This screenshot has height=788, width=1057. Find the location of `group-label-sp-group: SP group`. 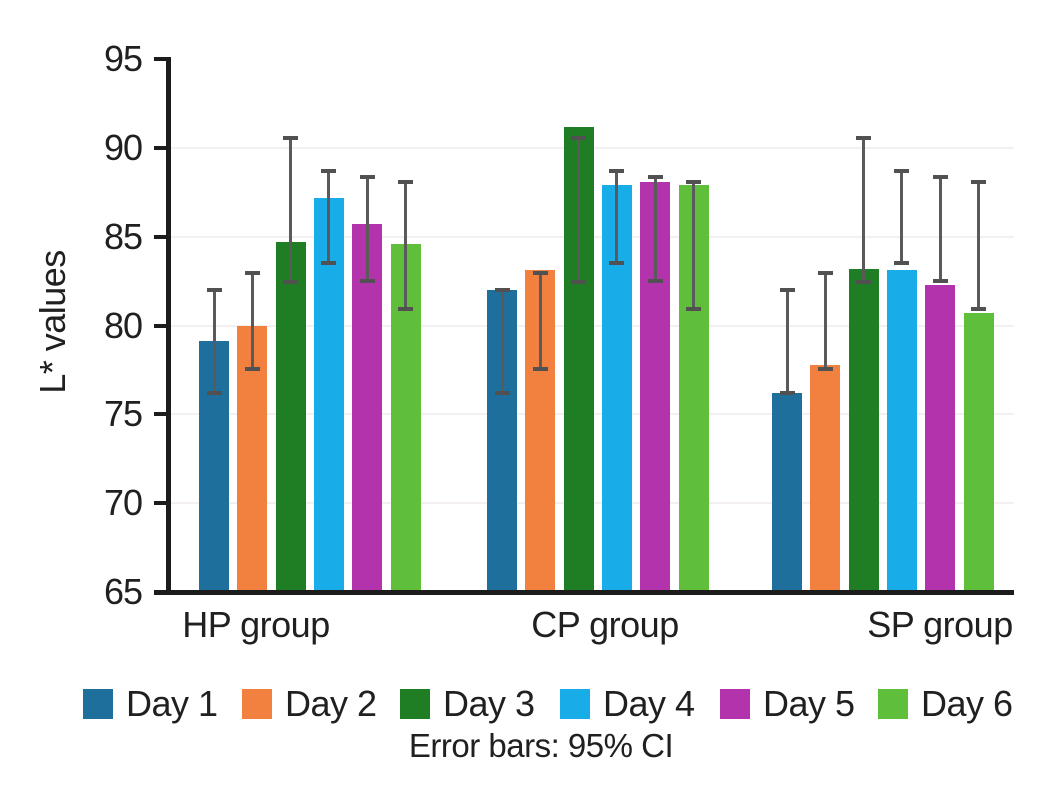

group-label-sp-group: SP group is located at coordinates (940, 624).